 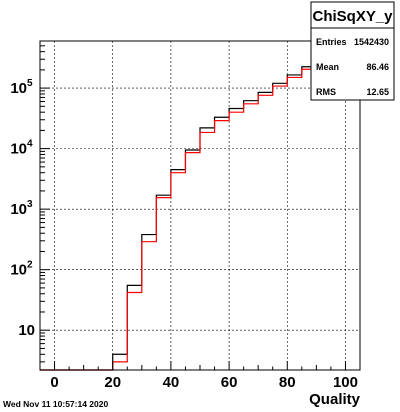 I want to click on x-tick-label: 80, so click(x=287, y=382).